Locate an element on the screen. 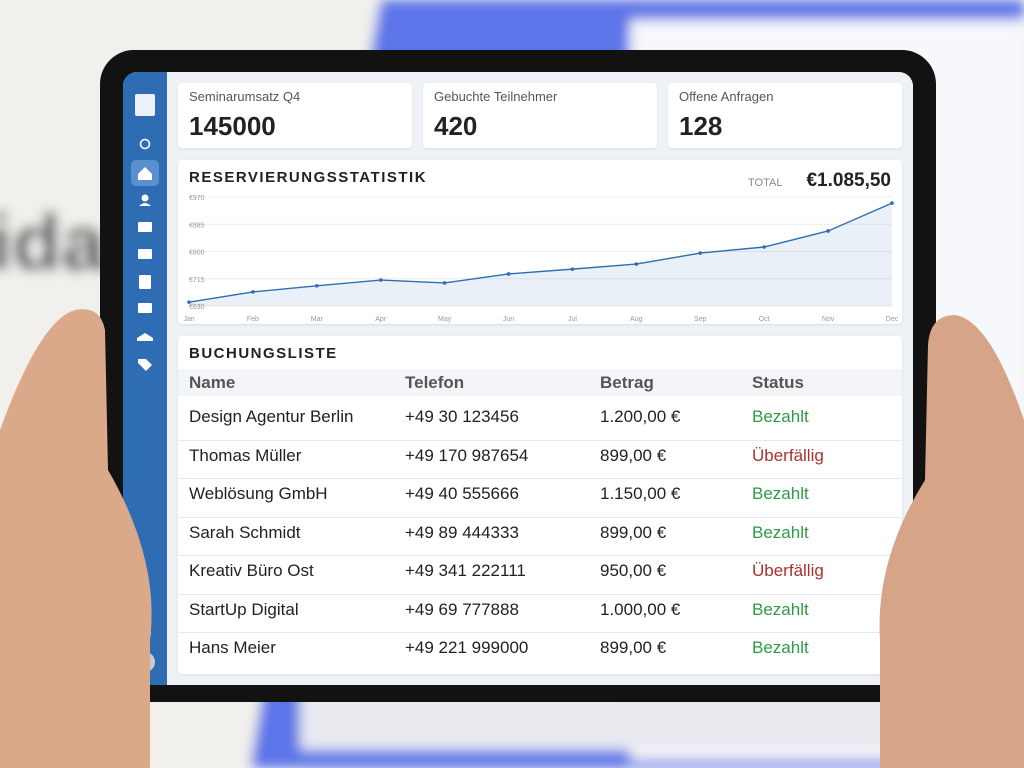 The image size is (1024, 768). table-cell: Sarah Schmidt is located at coordinates (245, 532).